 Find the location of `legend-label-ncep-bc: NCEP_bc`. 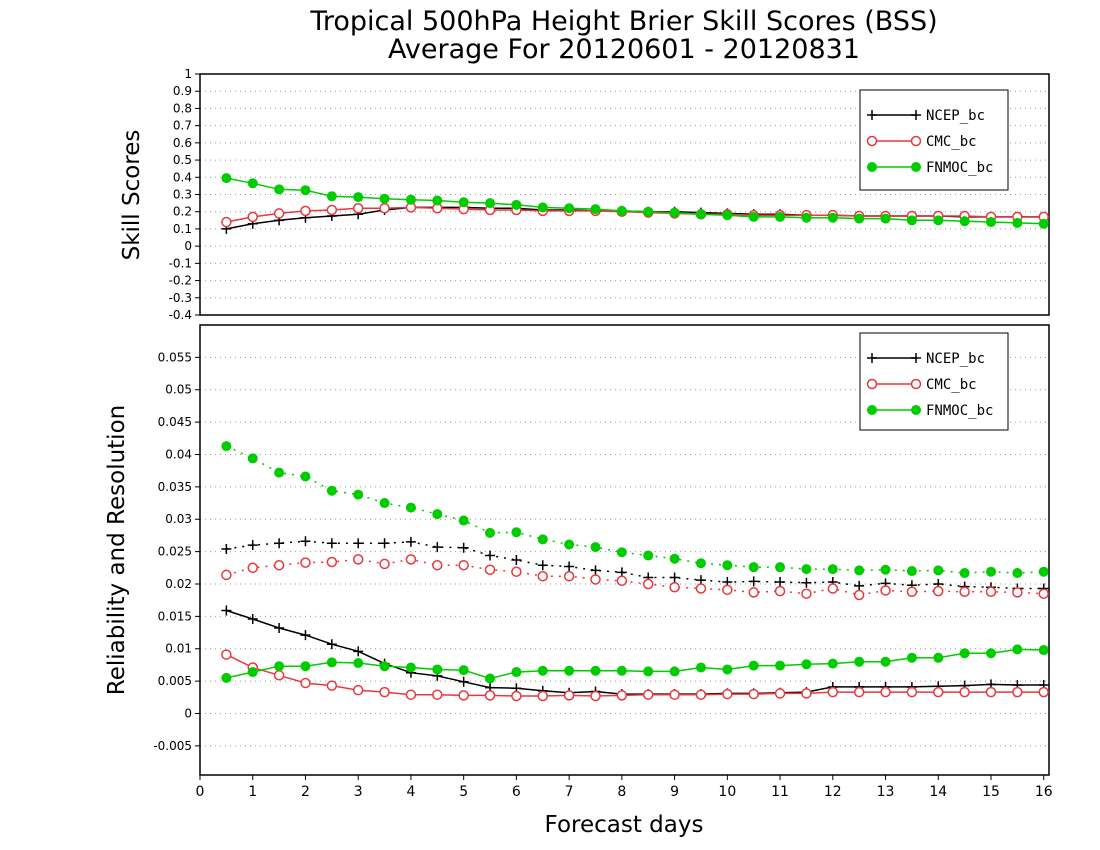

legend-label-ncep-bc: NCEP_bc is located at coordinates (955, 359).